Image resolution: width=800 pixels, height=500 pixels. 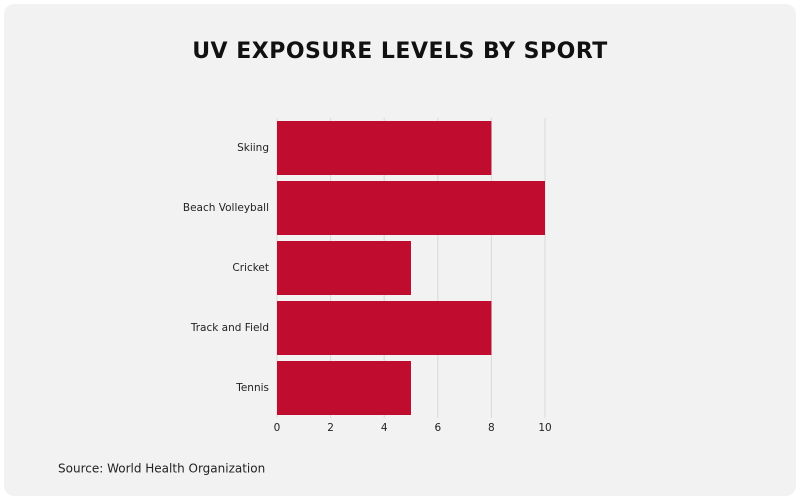 I want to click on source-note: Source: World Health Organization, so click(x=161, y=469).